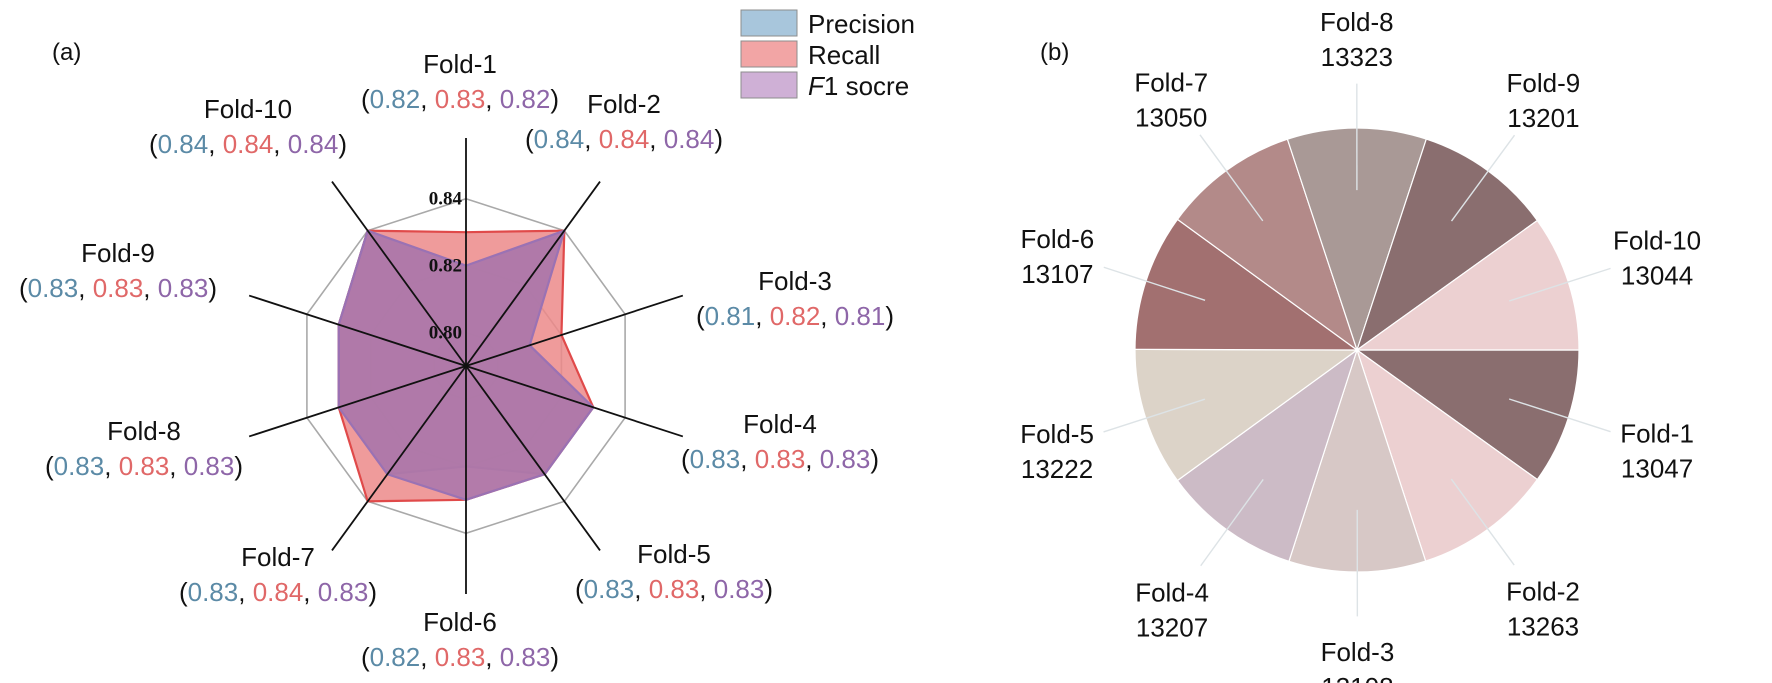 This screenshot has width=1772, height=683. I want to click on pie-category-label: Fold-3, so click(1358, 652).